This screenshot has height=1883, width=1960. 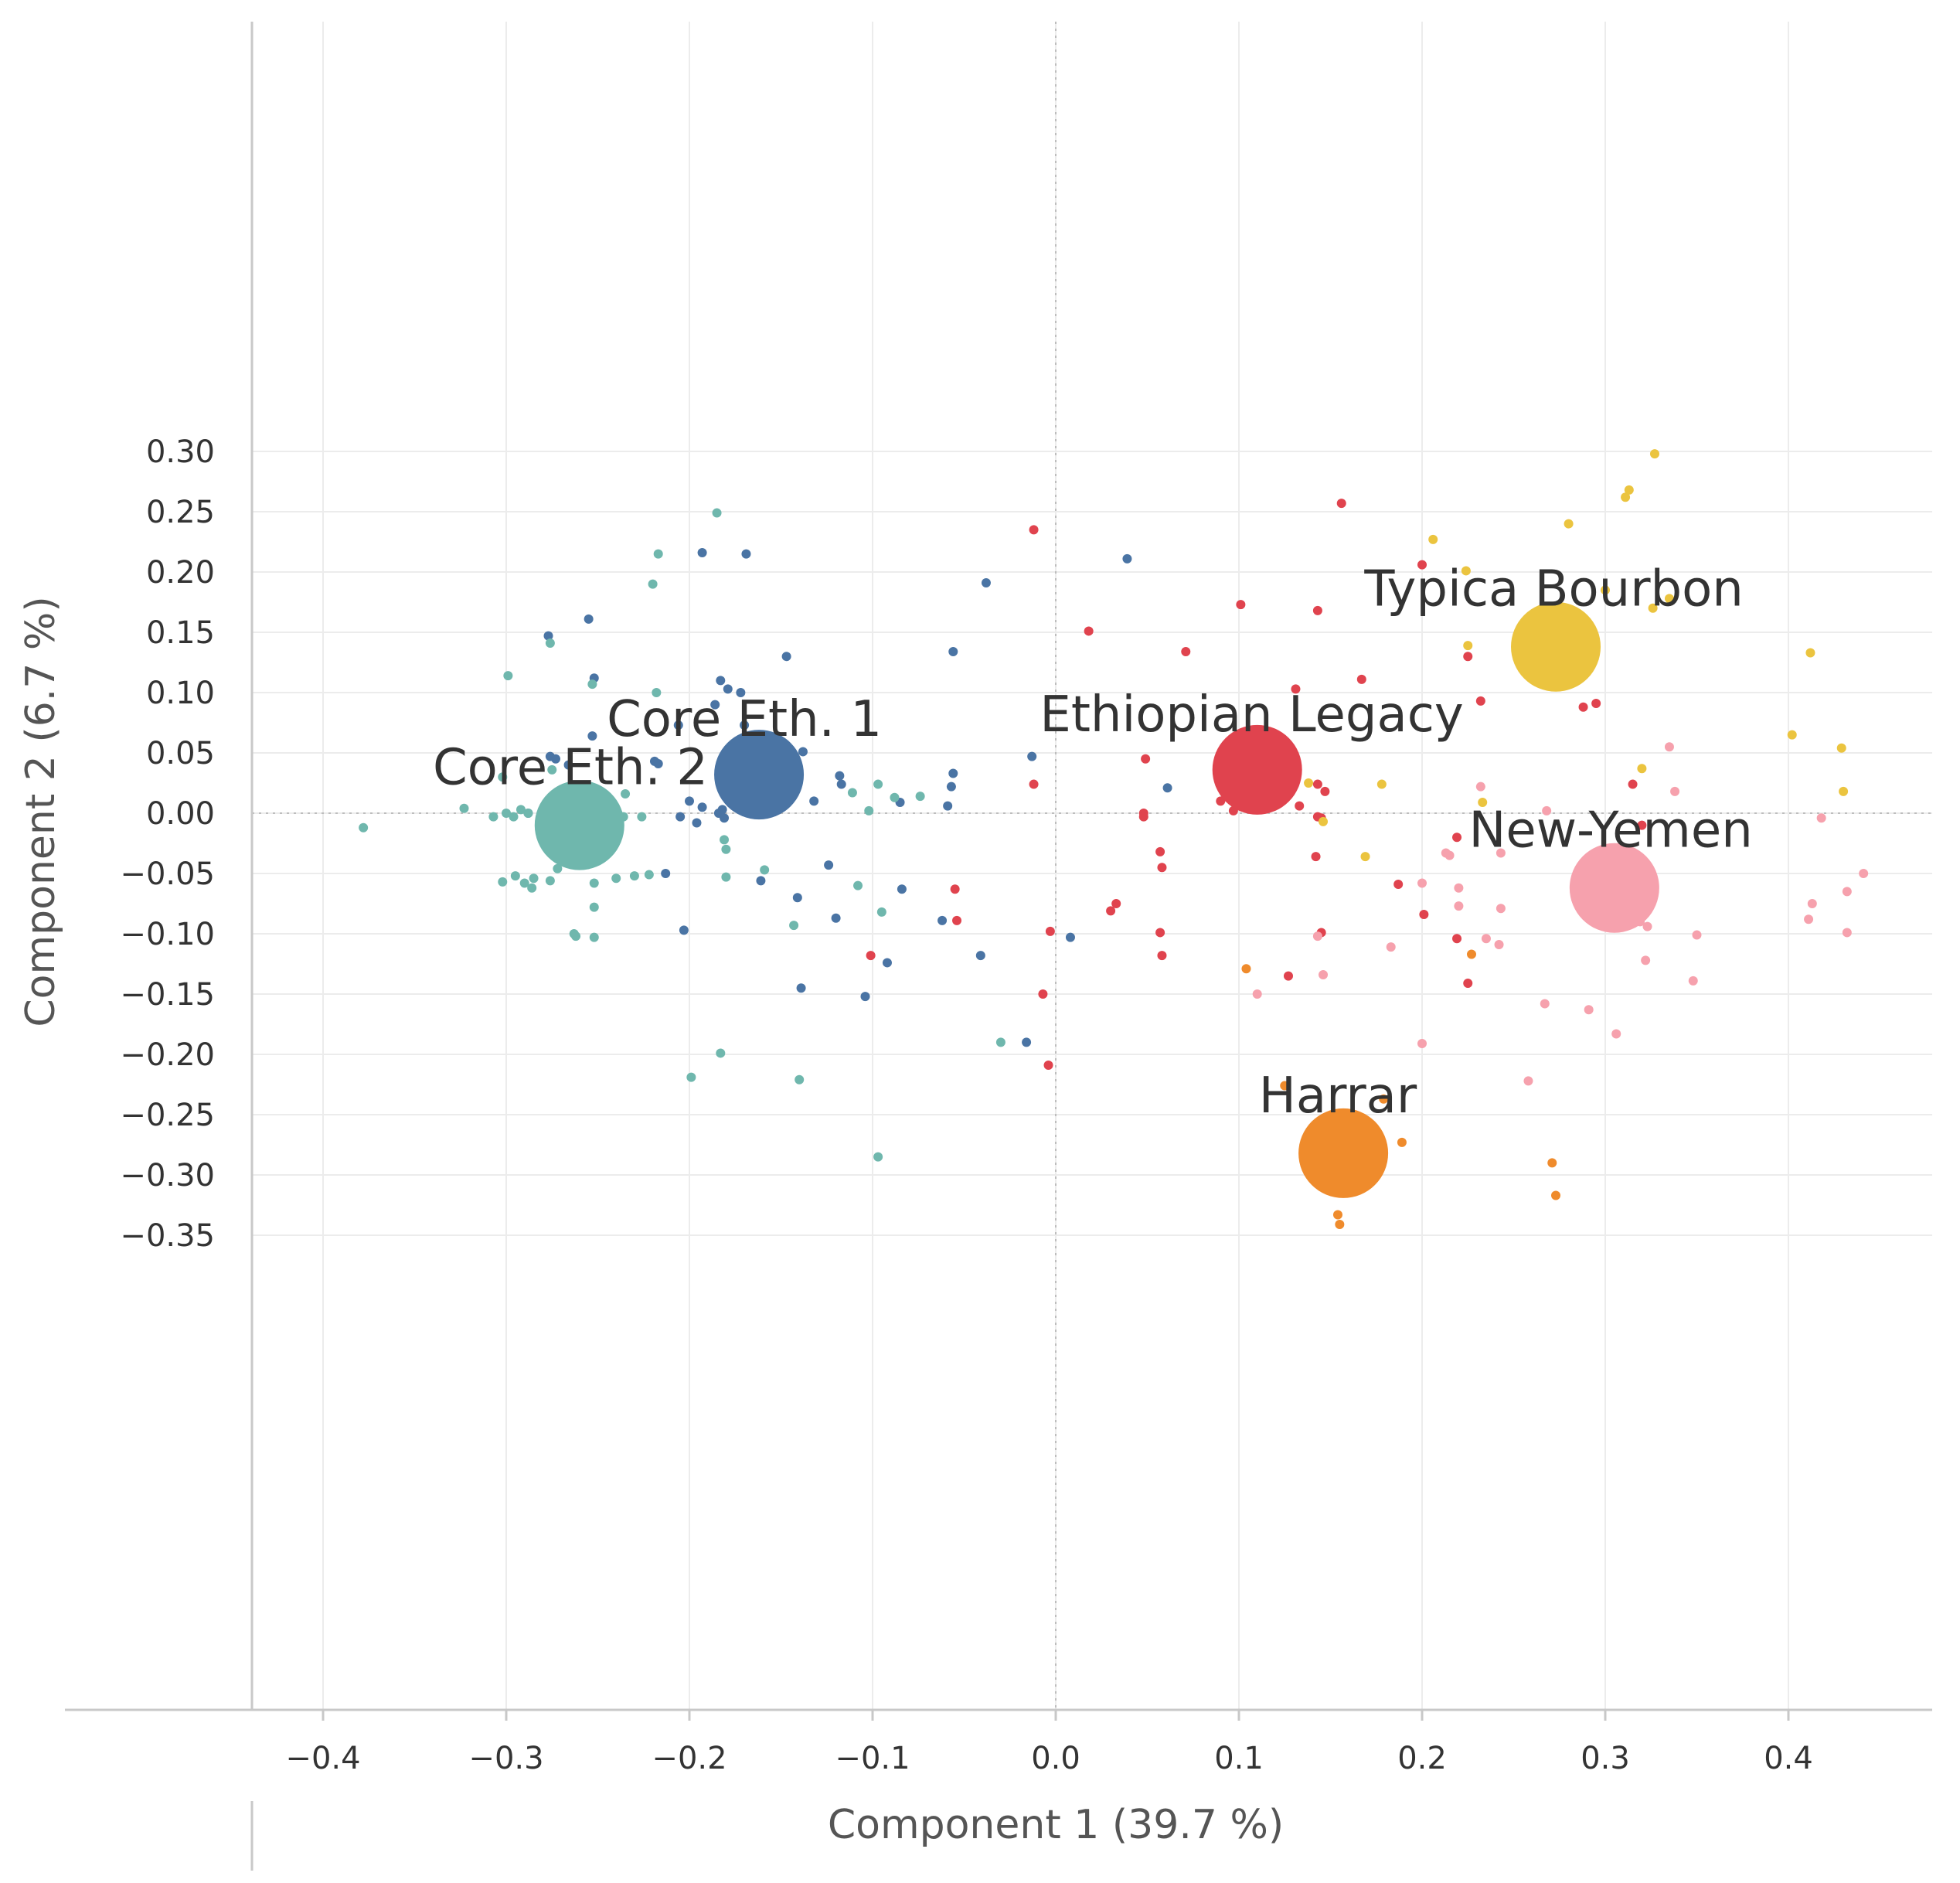 What do you see at coordinates (1788, 1758) in the screenshot?
I see `x-tick-label: 0.4` at bounding box center [1788, 1758].